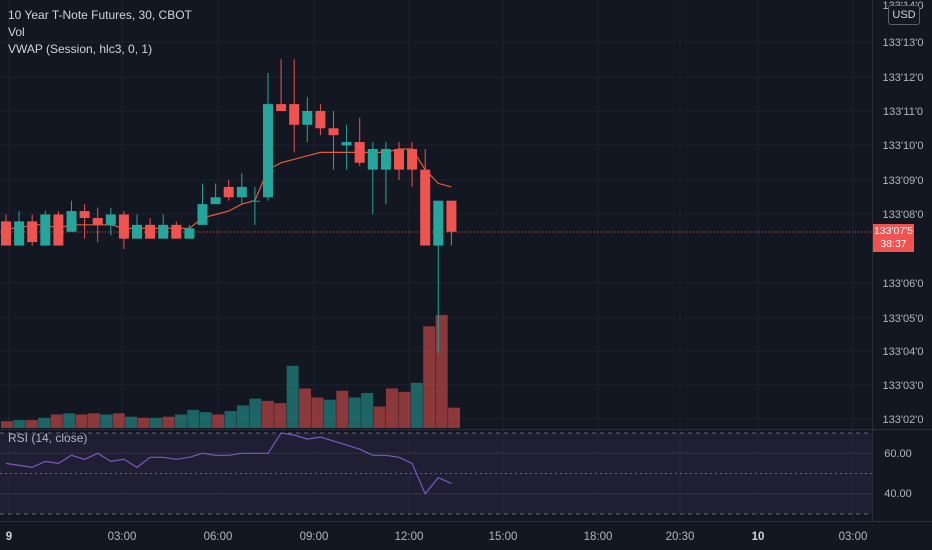  I want to click on price-axis-label: 133'13'0, so click(903, 43).